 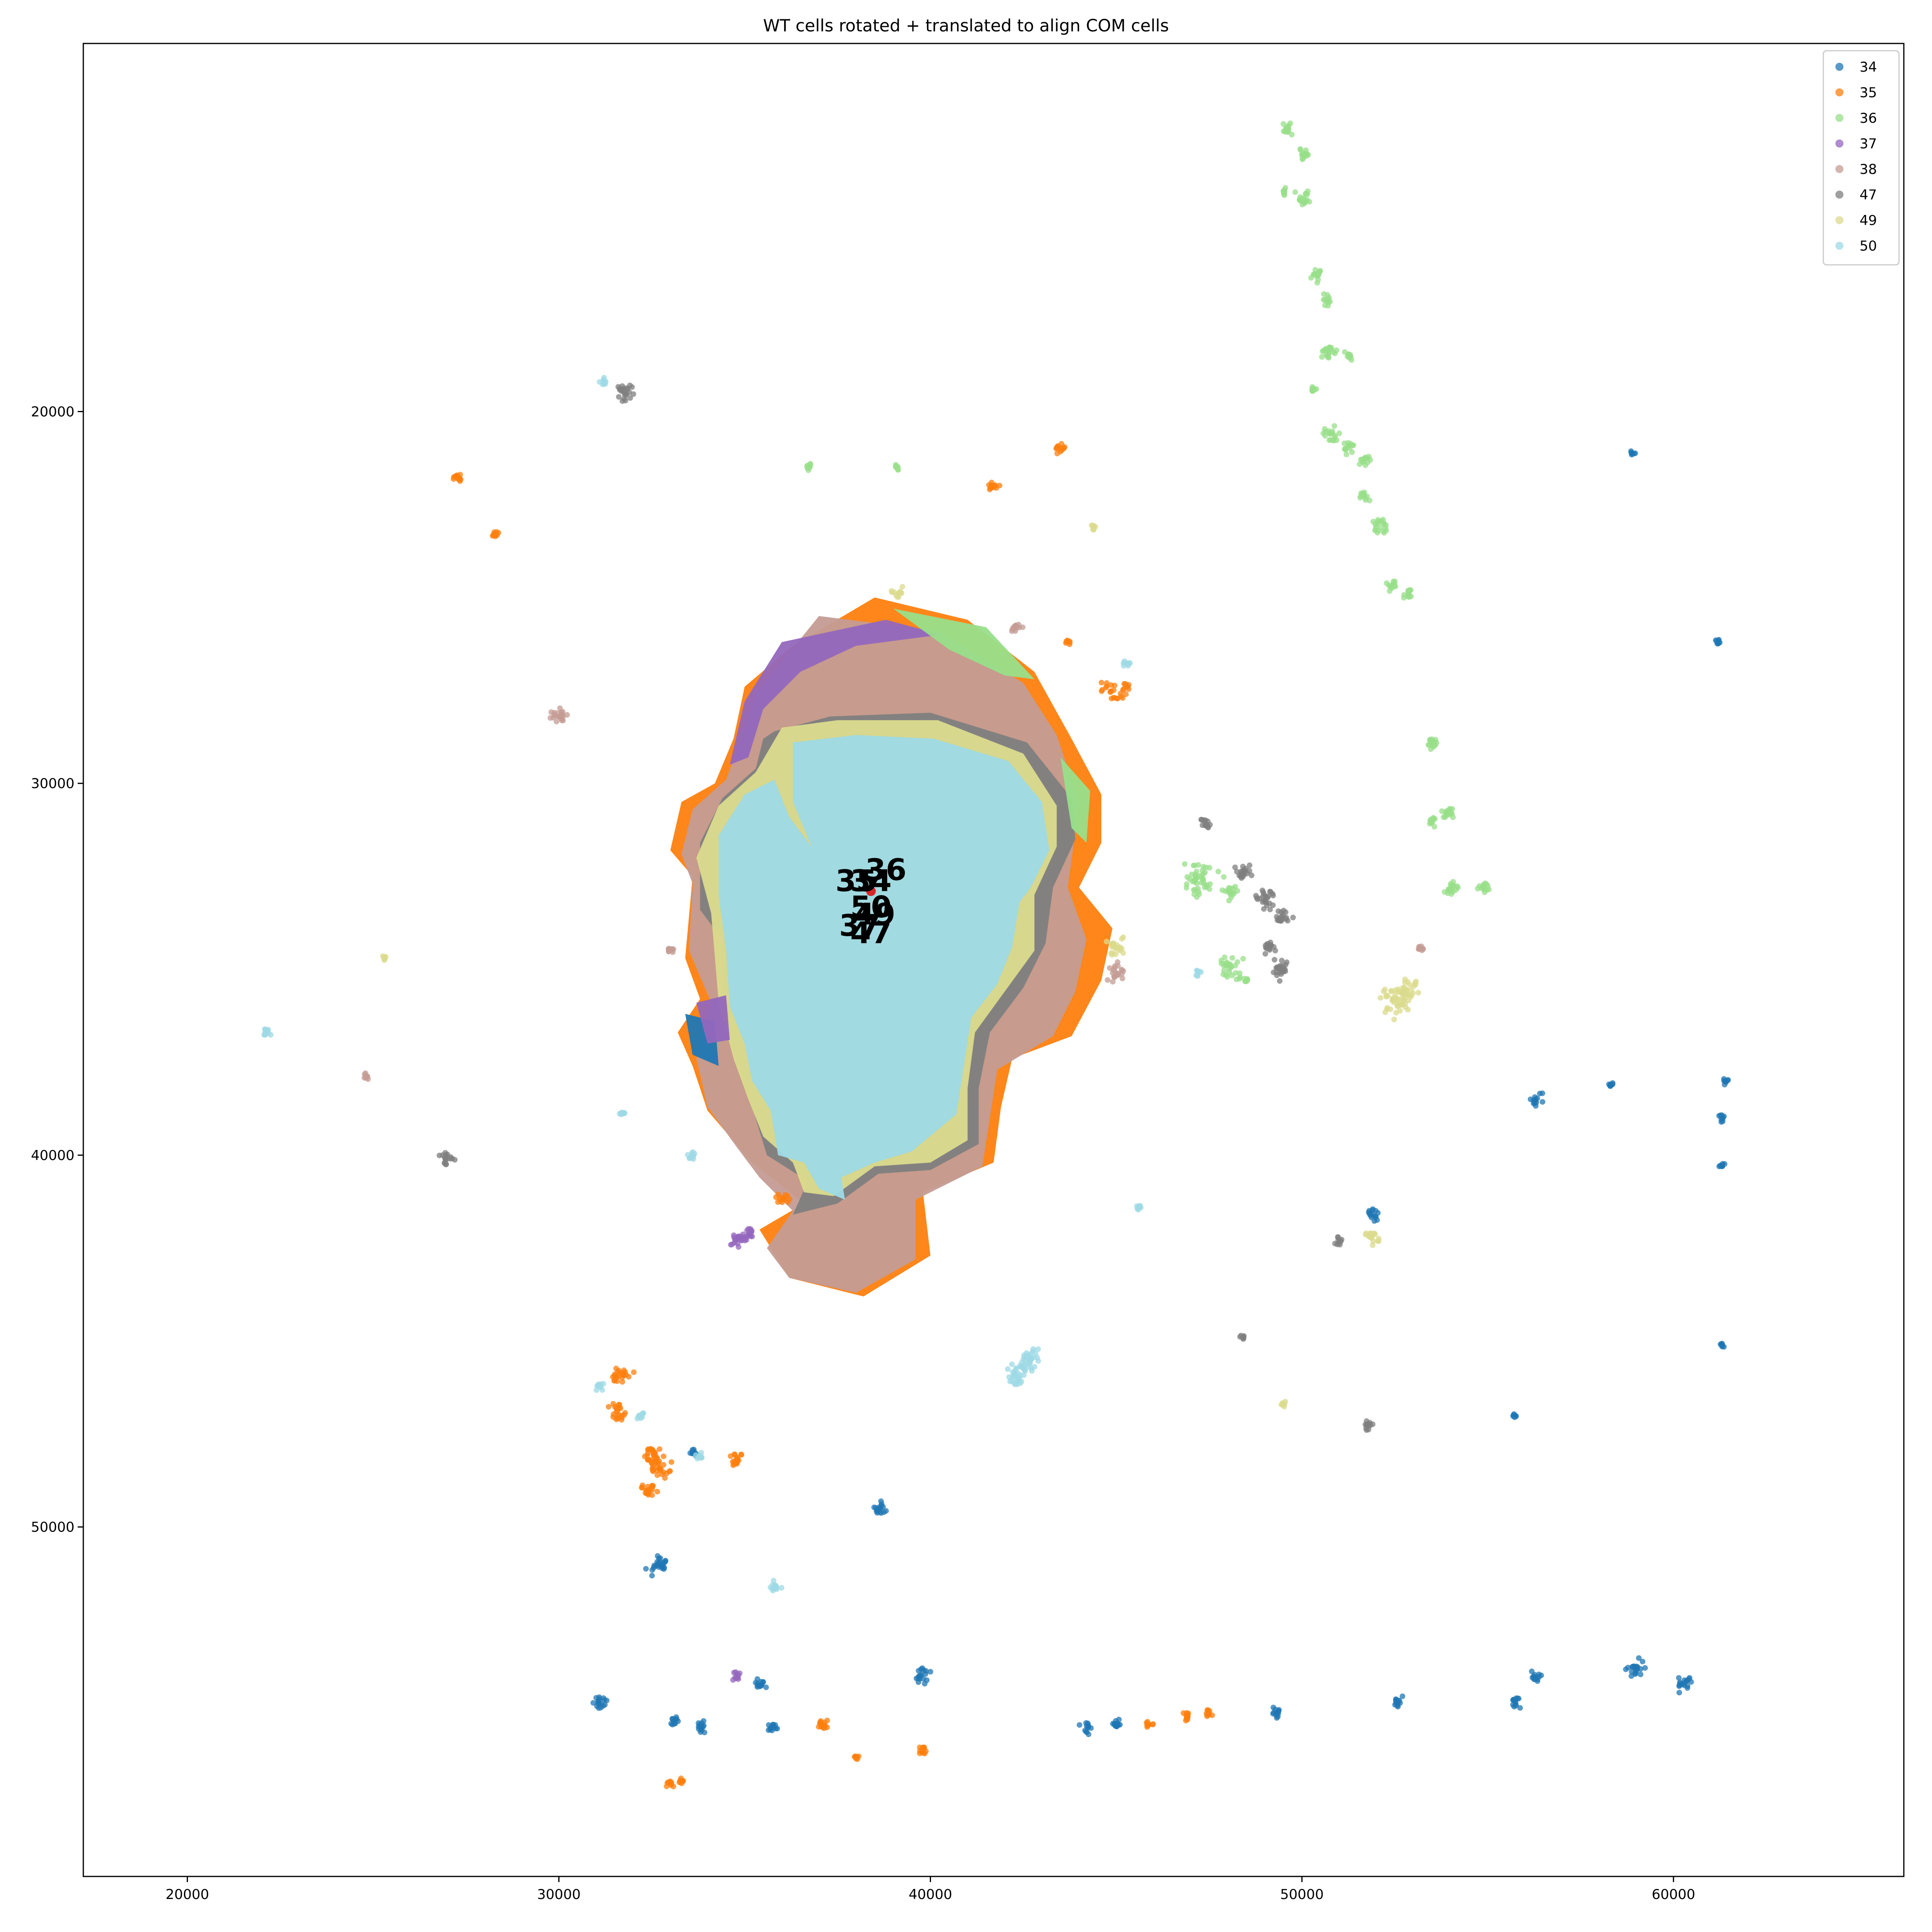 I want to click on centroid-label-37: 37, so click(x=860, y=926).